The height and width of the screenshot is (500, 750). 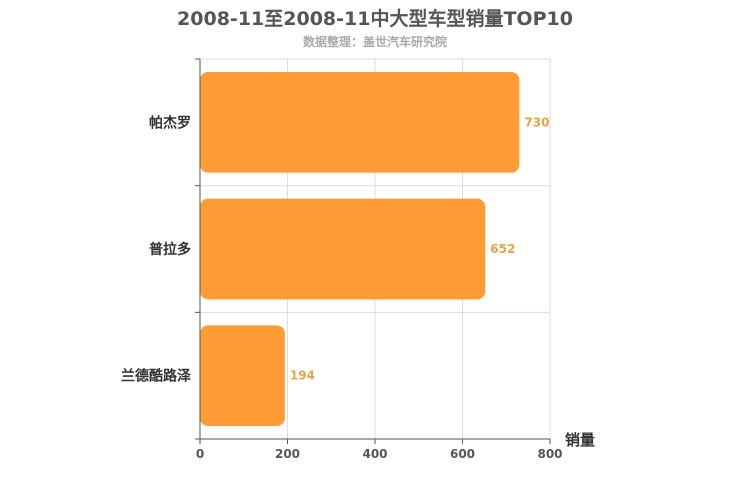 What do you see at coordinates (200, 454) in the screenshot?
I see `x-tick-label: 0` at bounding box center [200, 454].